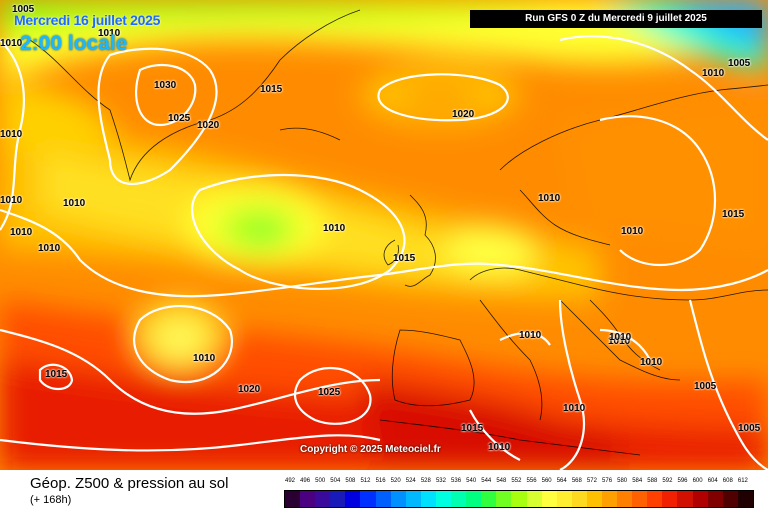 The image size is (768, 512). What do you see at coordinates (576, 481) in the screenshot?
I see `color-scale-value: 568` at bounding box center [576, 481].